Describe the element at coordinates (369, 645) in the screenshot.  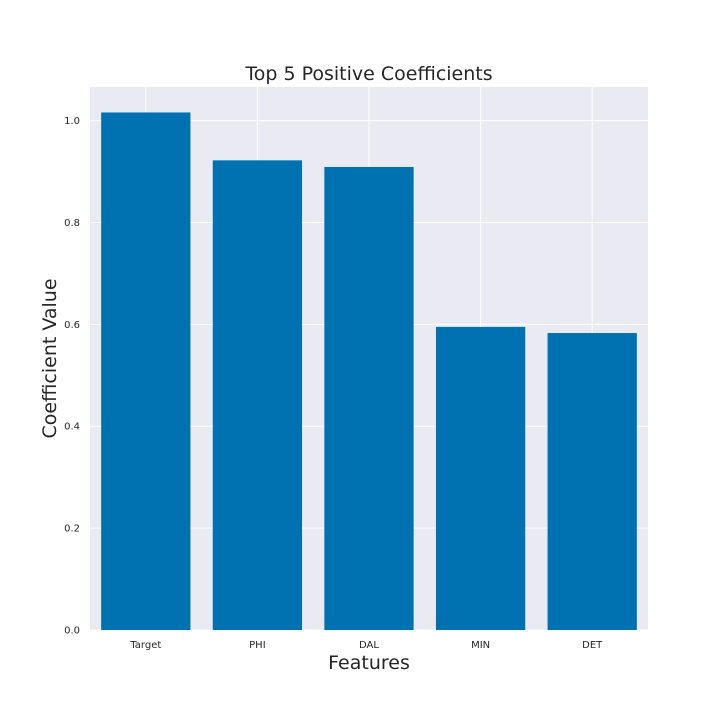
I see `x-tick-label: DAL` at that location.